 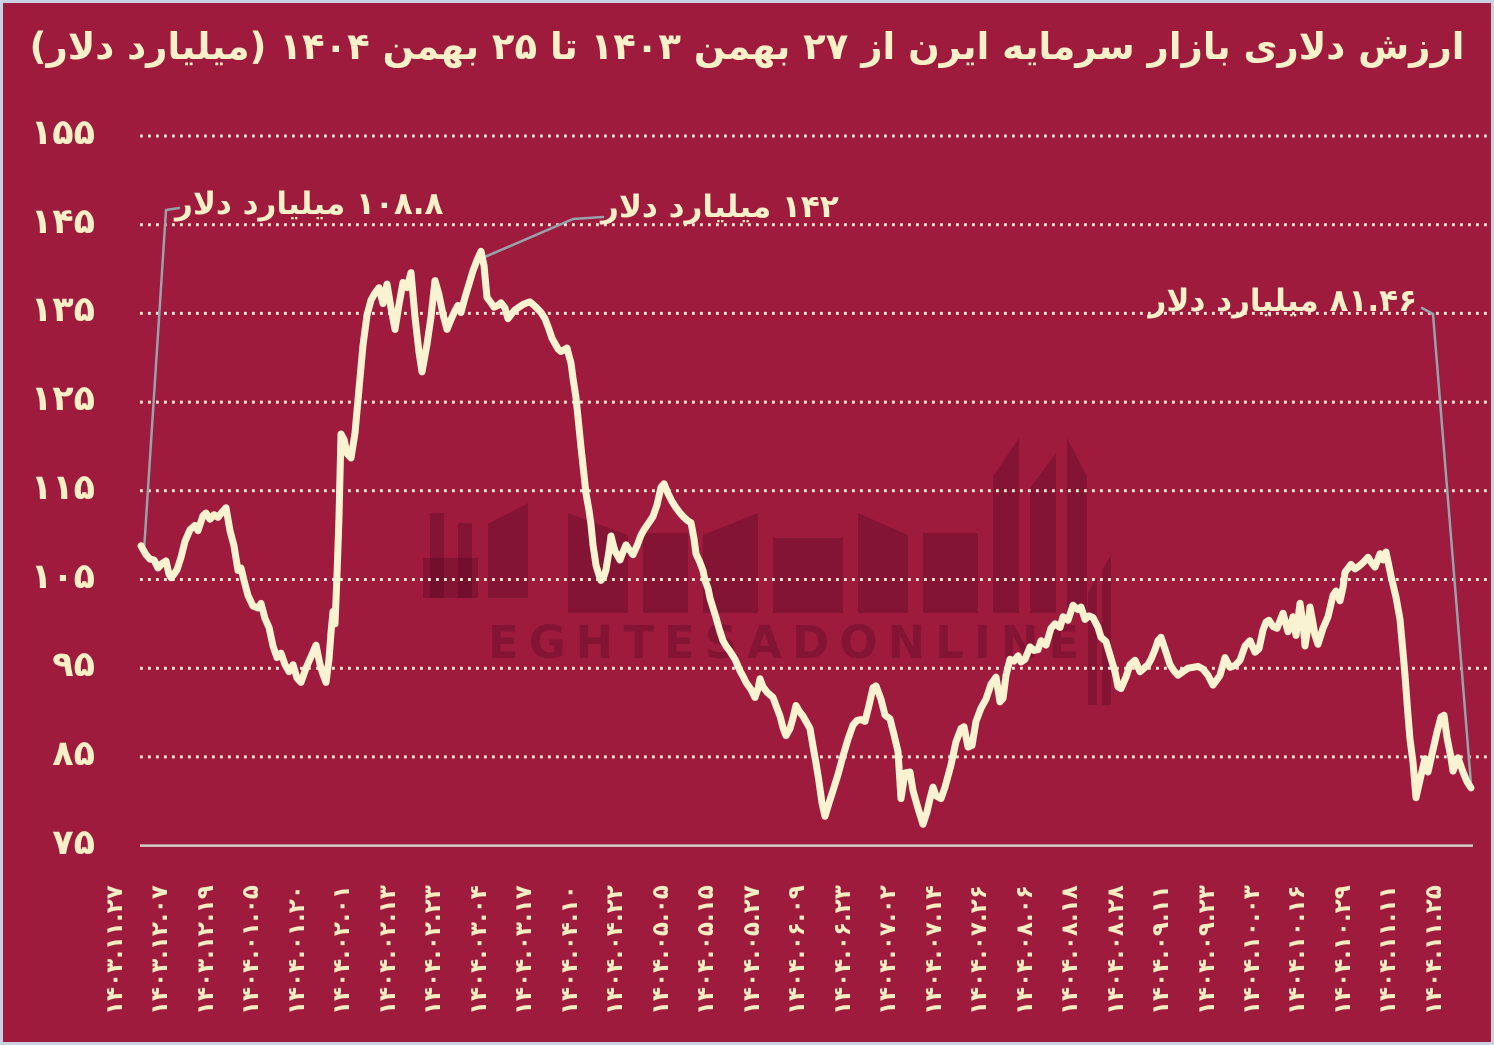 What do you see at coordinates (720, 207) in the screenshot?
I see `annotation-peak-value: ۱۴۲ میلیارد دلار` at bounding box center [720, 207].